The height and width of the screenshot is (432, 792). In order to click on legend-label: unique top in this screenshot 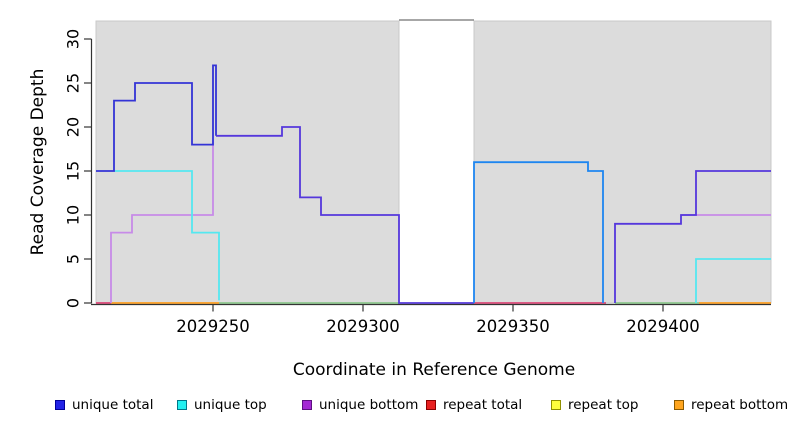, I will do `click(230, 405)`.